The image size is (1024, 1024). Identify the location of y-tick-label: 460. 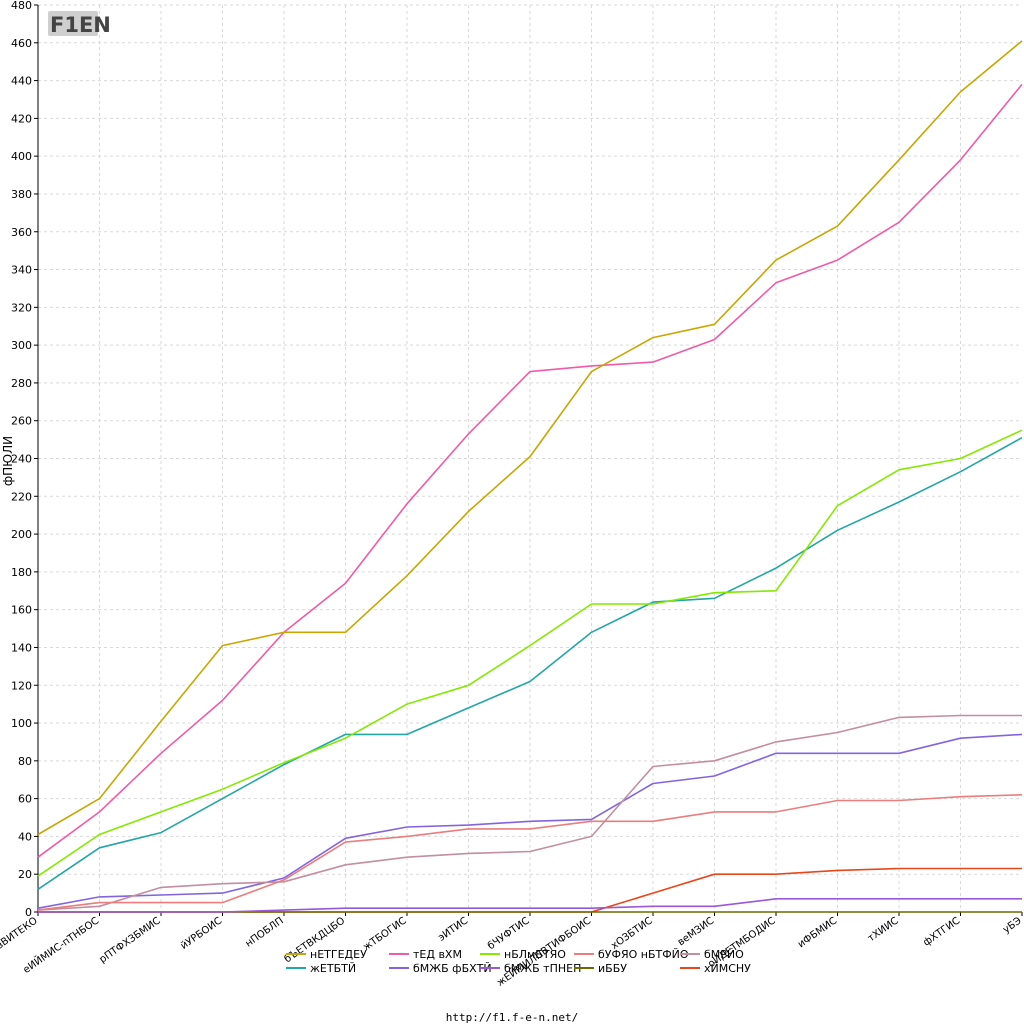
(21, 43).